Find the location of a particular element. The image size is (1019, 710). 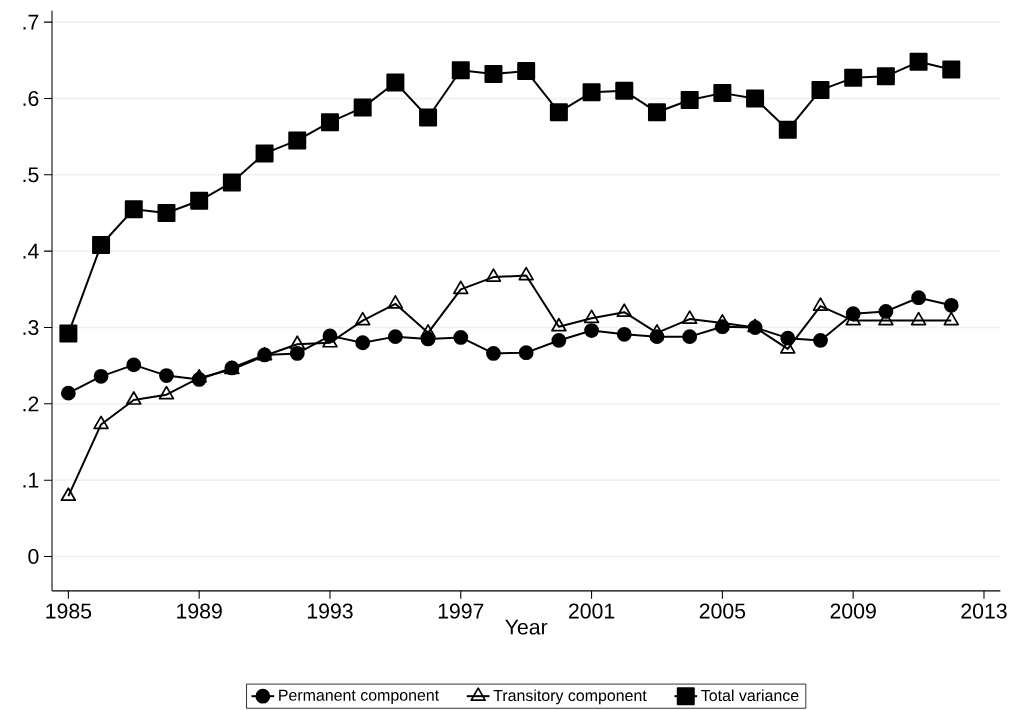

y-tick-label: .3 is located at coordinates (31, 328).